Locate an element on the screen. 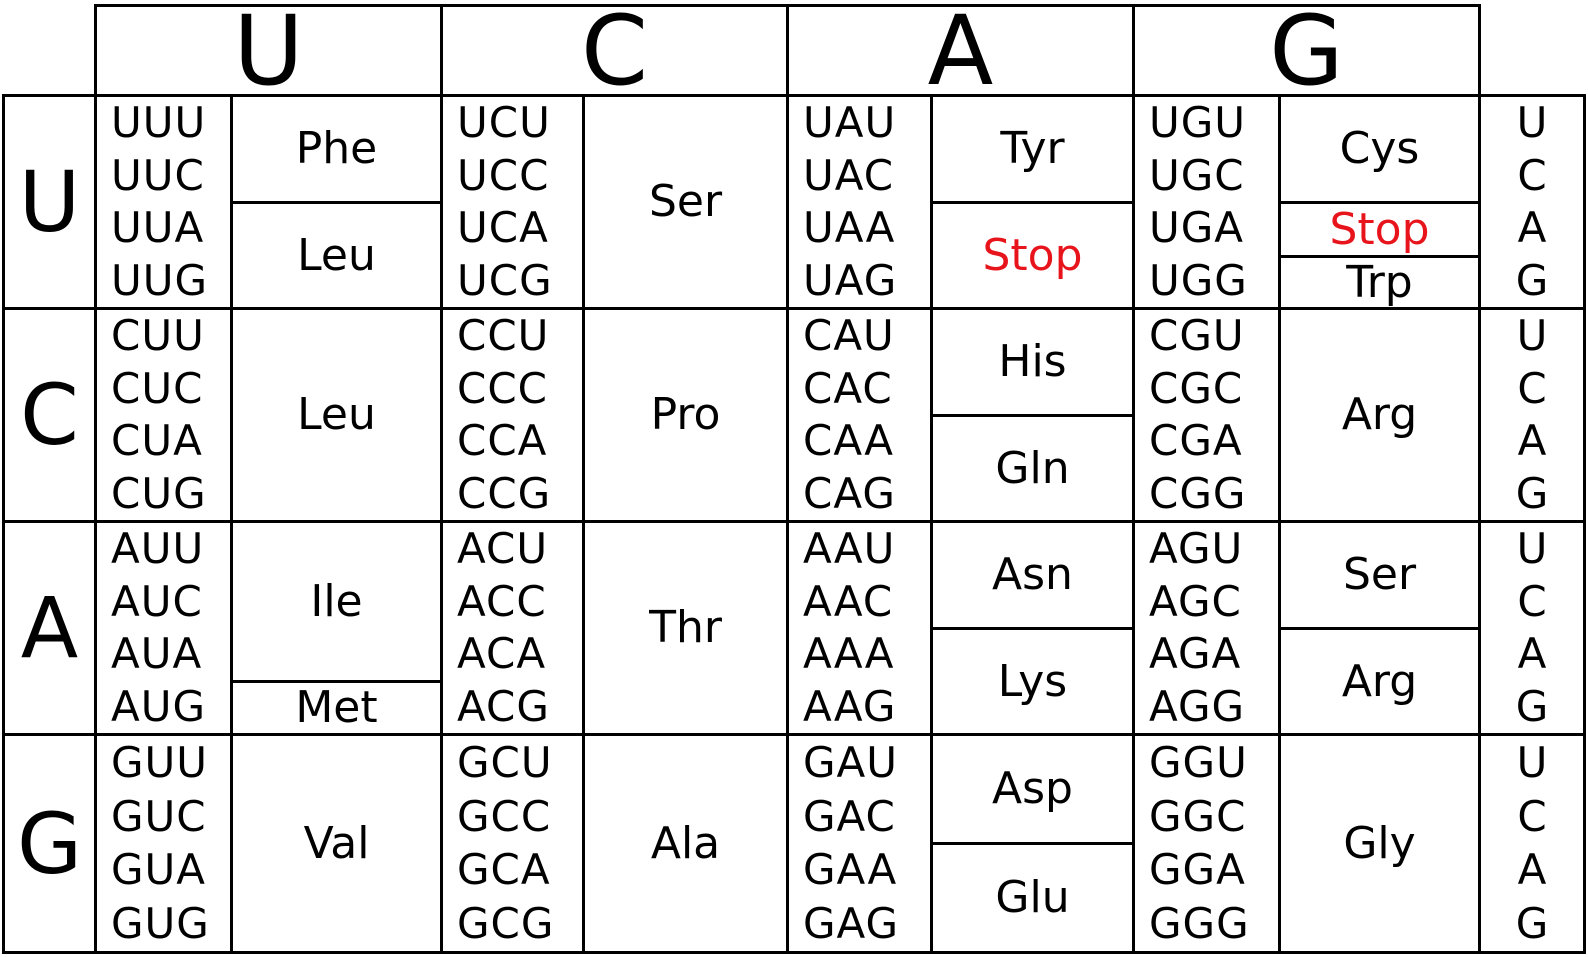 The height and width of the screenshot is (957, 1588). codon-group-UU: UUU UUC UUA UUG is located at coordinates (163, 202).